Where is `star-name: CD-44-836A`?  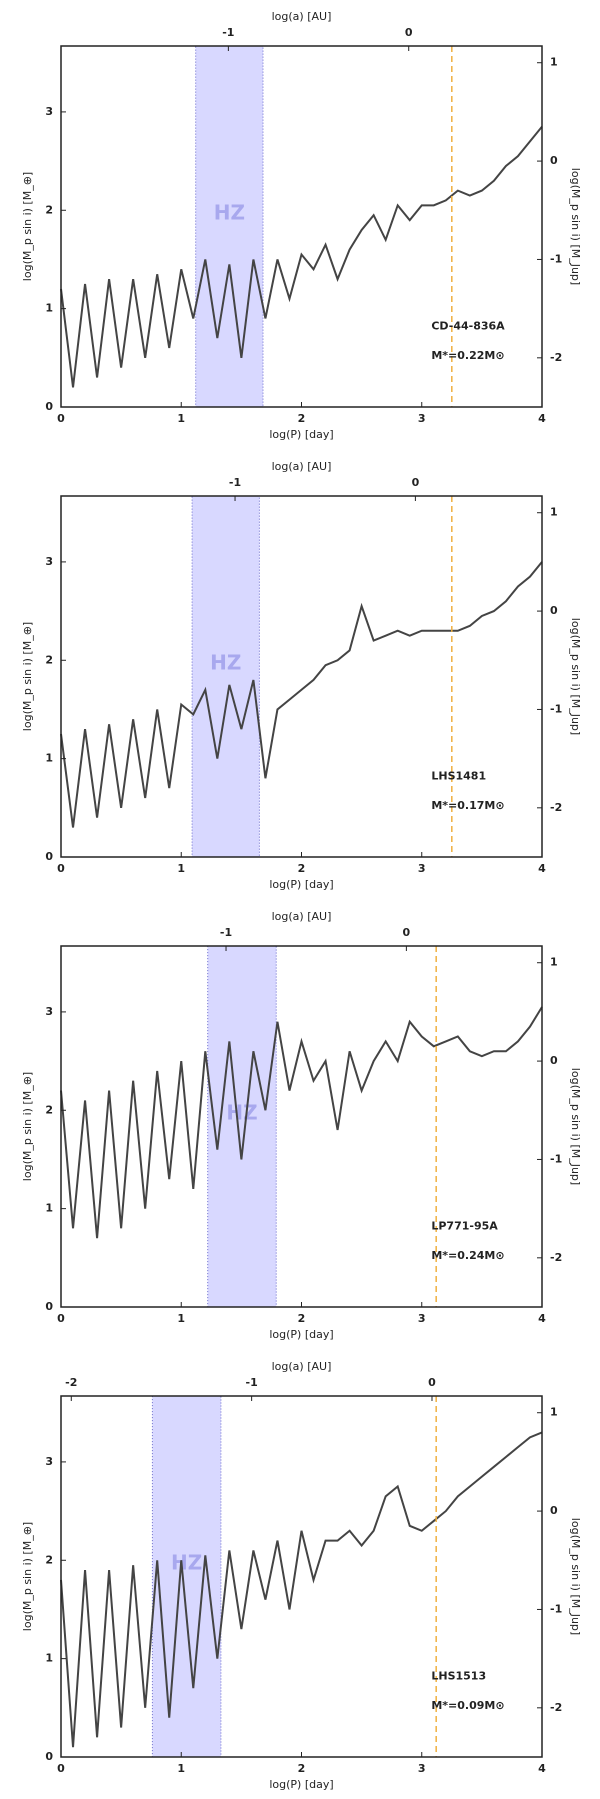
star-name: CD-44-836A is located at coordinates (468, 325).